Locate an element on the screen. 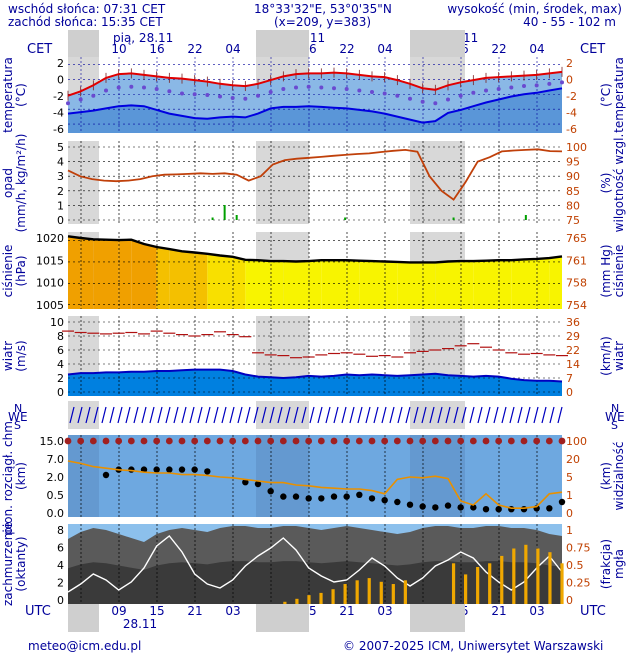  clouds-left-tick: 0.5 is located at coordinates (56, 495).